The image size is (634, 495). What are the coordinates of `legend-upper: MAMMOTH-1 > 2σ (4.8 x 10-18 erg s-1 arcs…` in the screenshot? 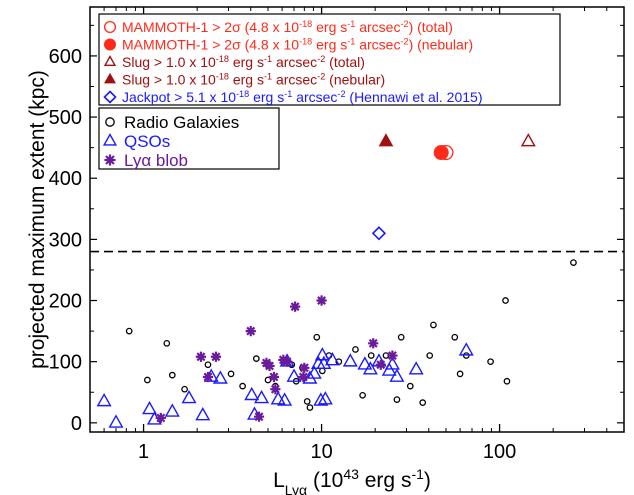 It's located at (329, 59).